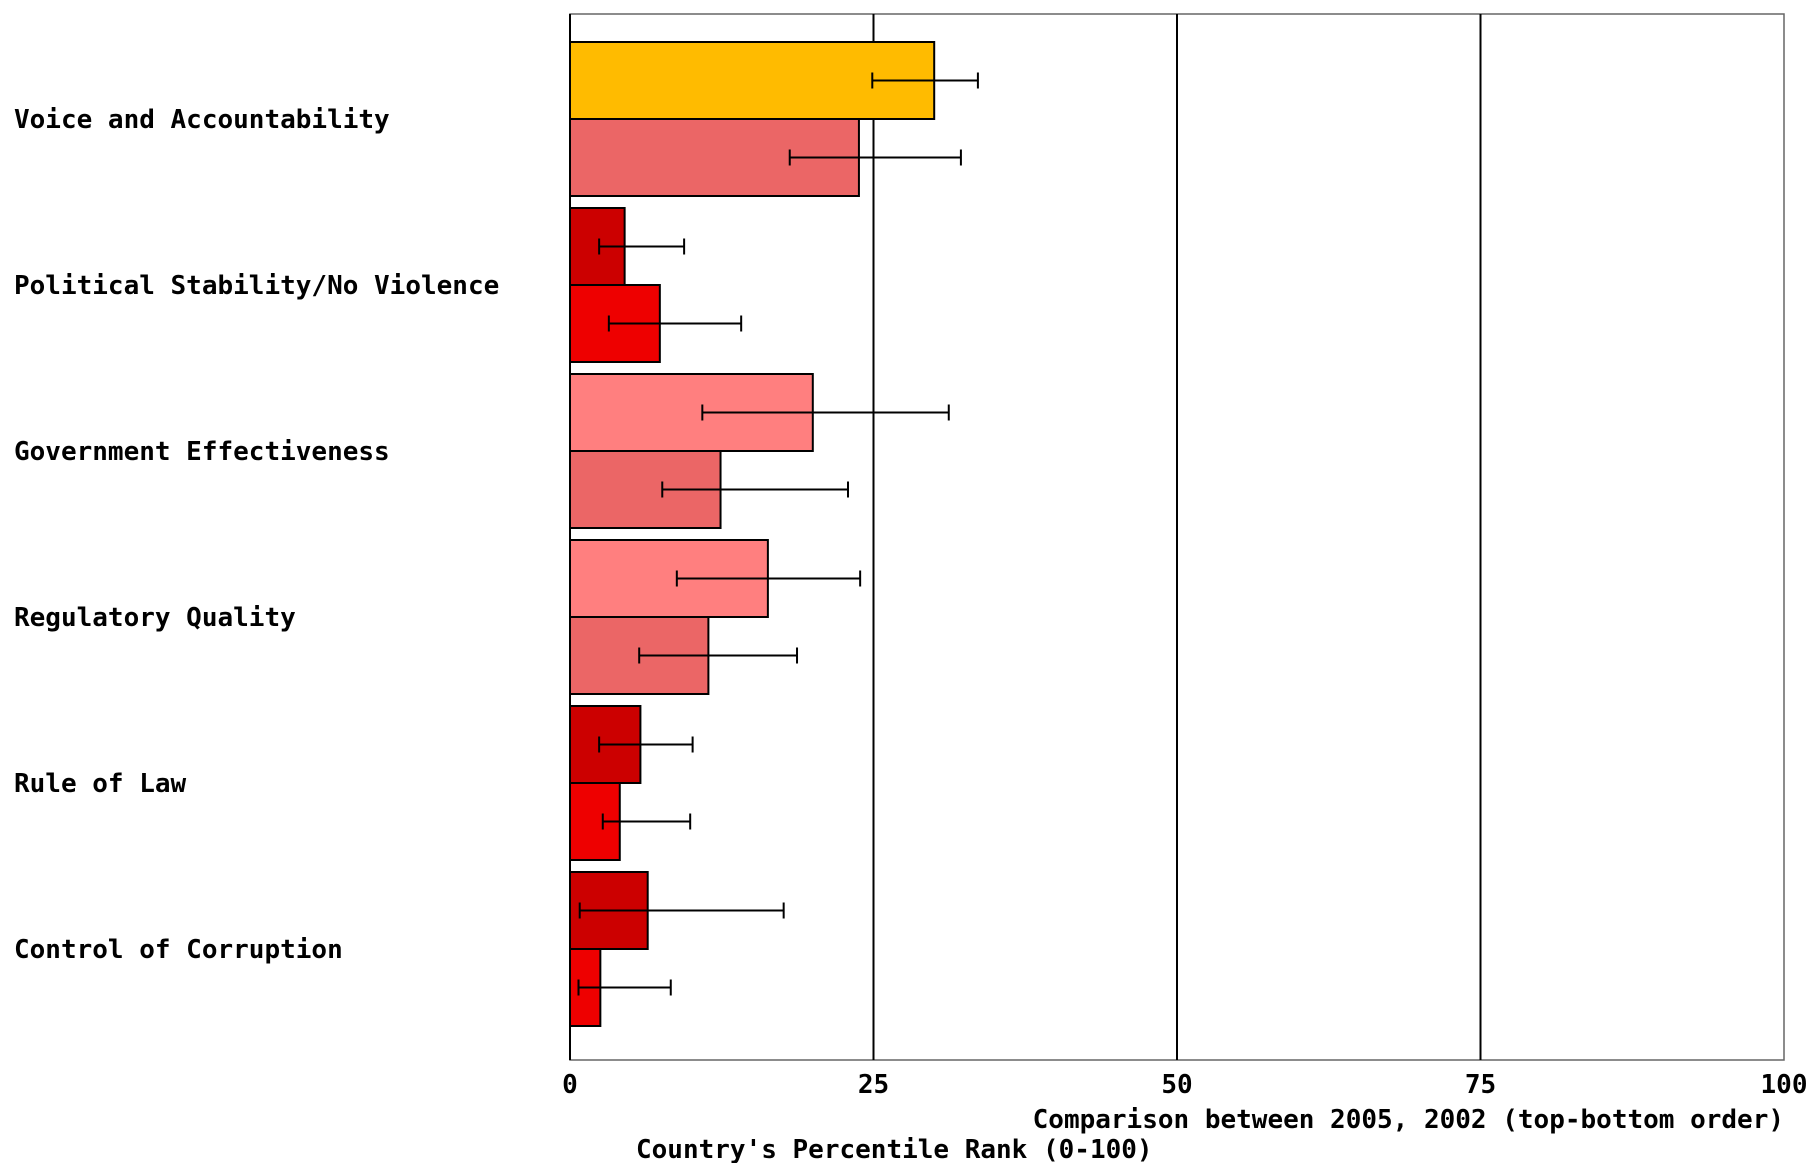  Describe the element at coordinates (178, 950) in the screenshot. I see `category-label: Control of Corruption` at that location.